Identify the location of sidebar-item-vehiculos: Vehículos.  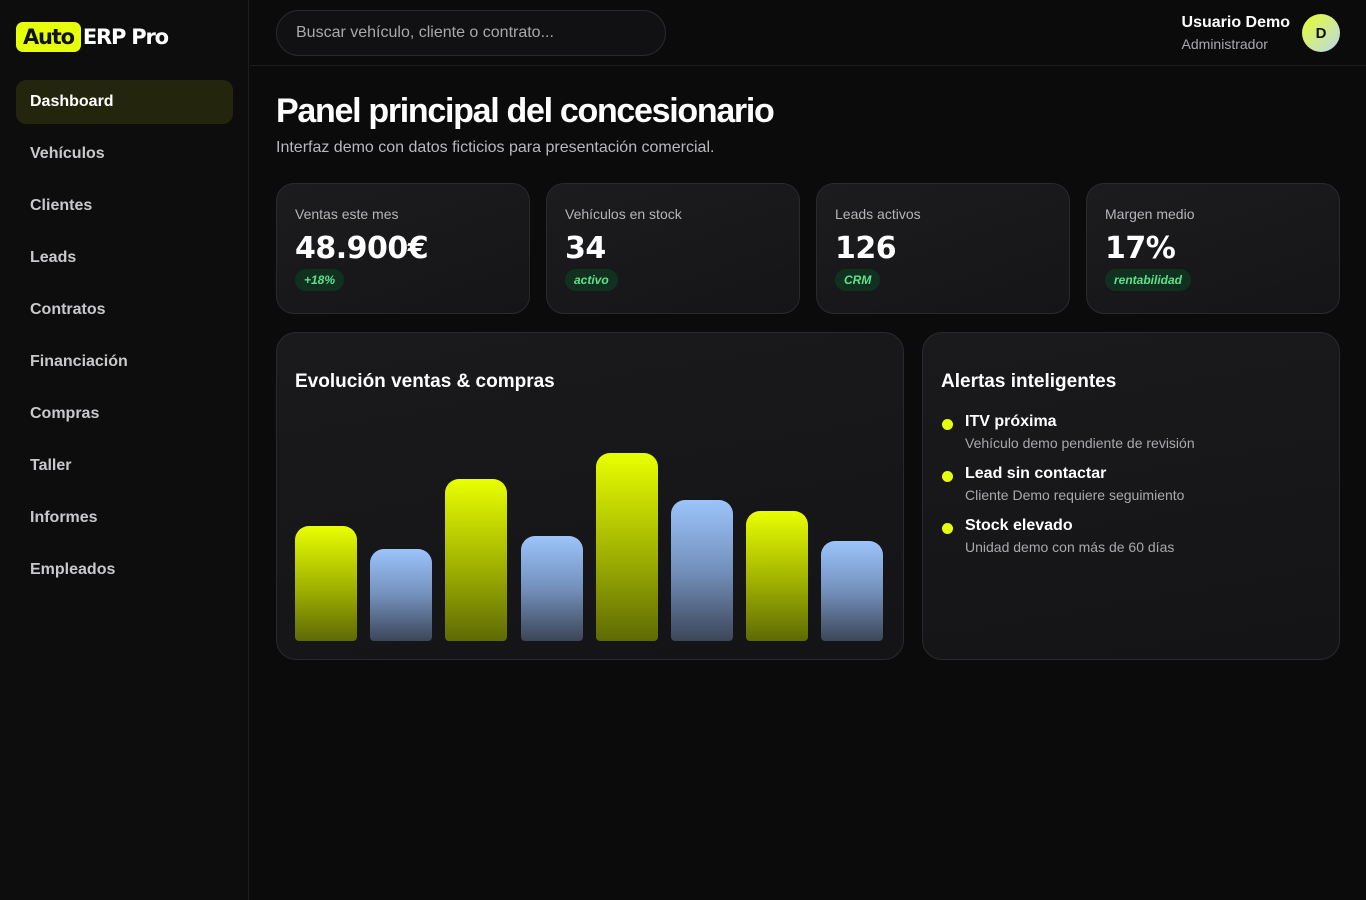
(67, 153).